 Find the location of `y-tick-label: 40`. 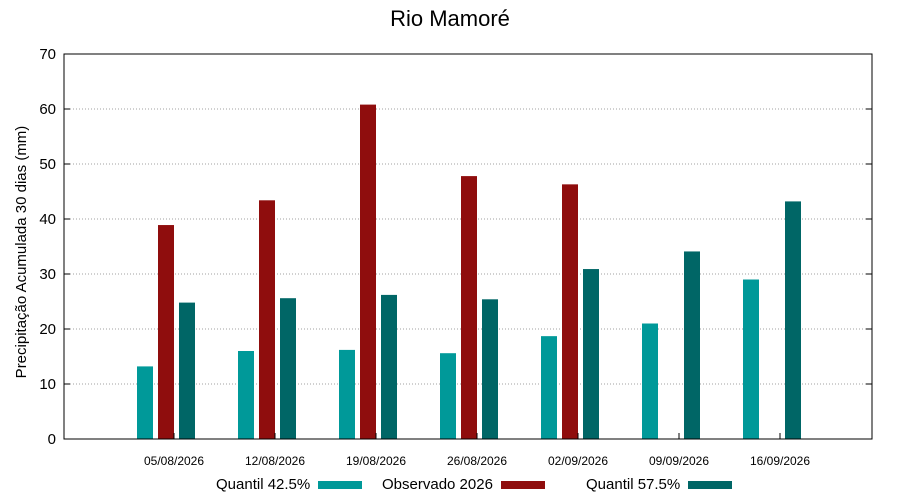

y-tick-label: 40 is located at coordinates (47, 219).